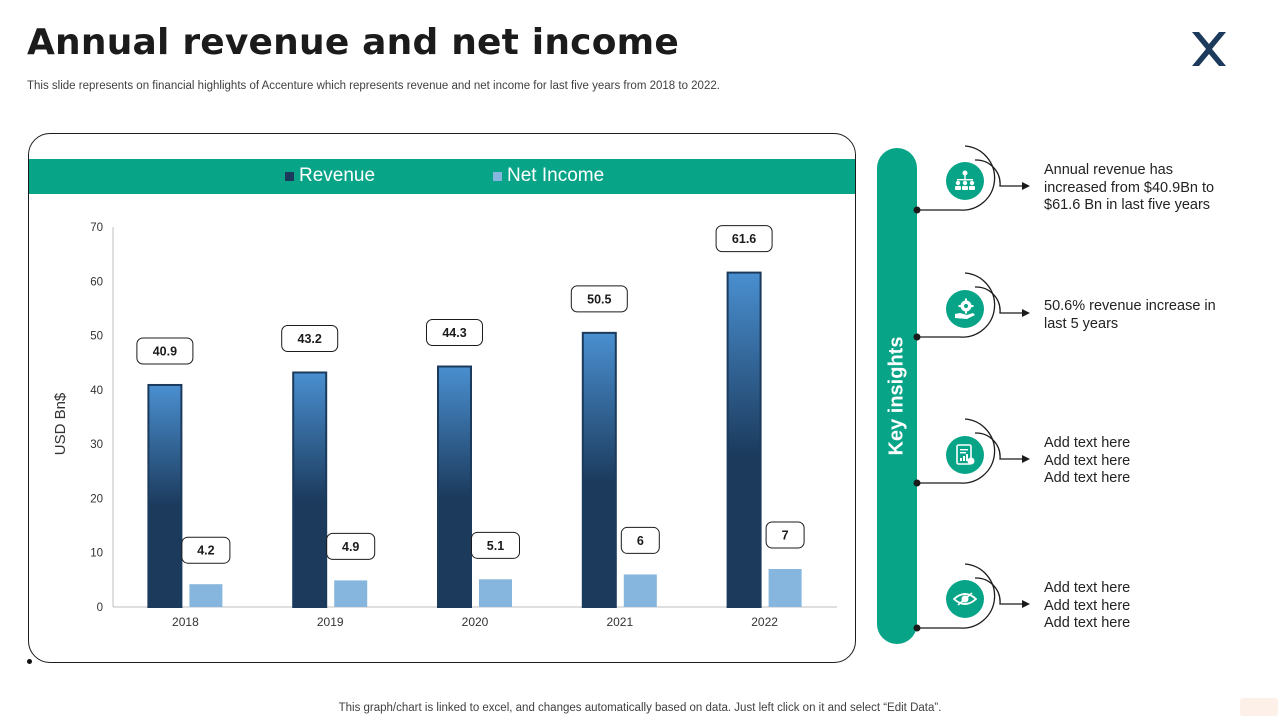  I want to click on key-insights-pill: Key insights, so click(897, 396).